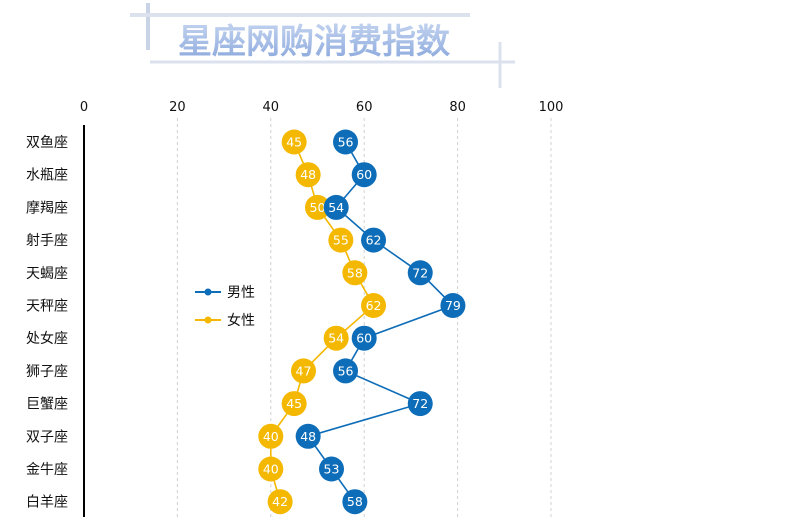 This screenshot has height=519, width=793. I want to click on data-label: 55, so click(341, 240).